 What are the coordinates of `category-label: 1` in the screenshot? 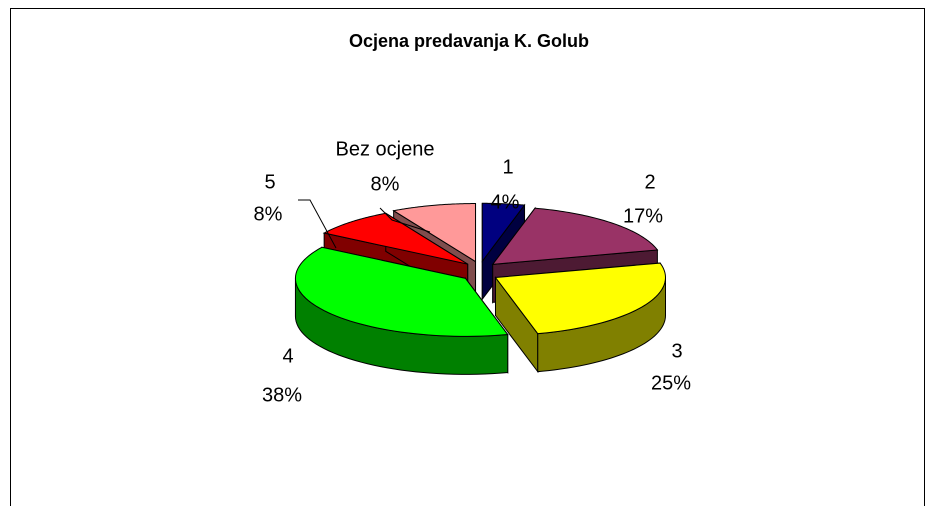 It's located at (507, 167).